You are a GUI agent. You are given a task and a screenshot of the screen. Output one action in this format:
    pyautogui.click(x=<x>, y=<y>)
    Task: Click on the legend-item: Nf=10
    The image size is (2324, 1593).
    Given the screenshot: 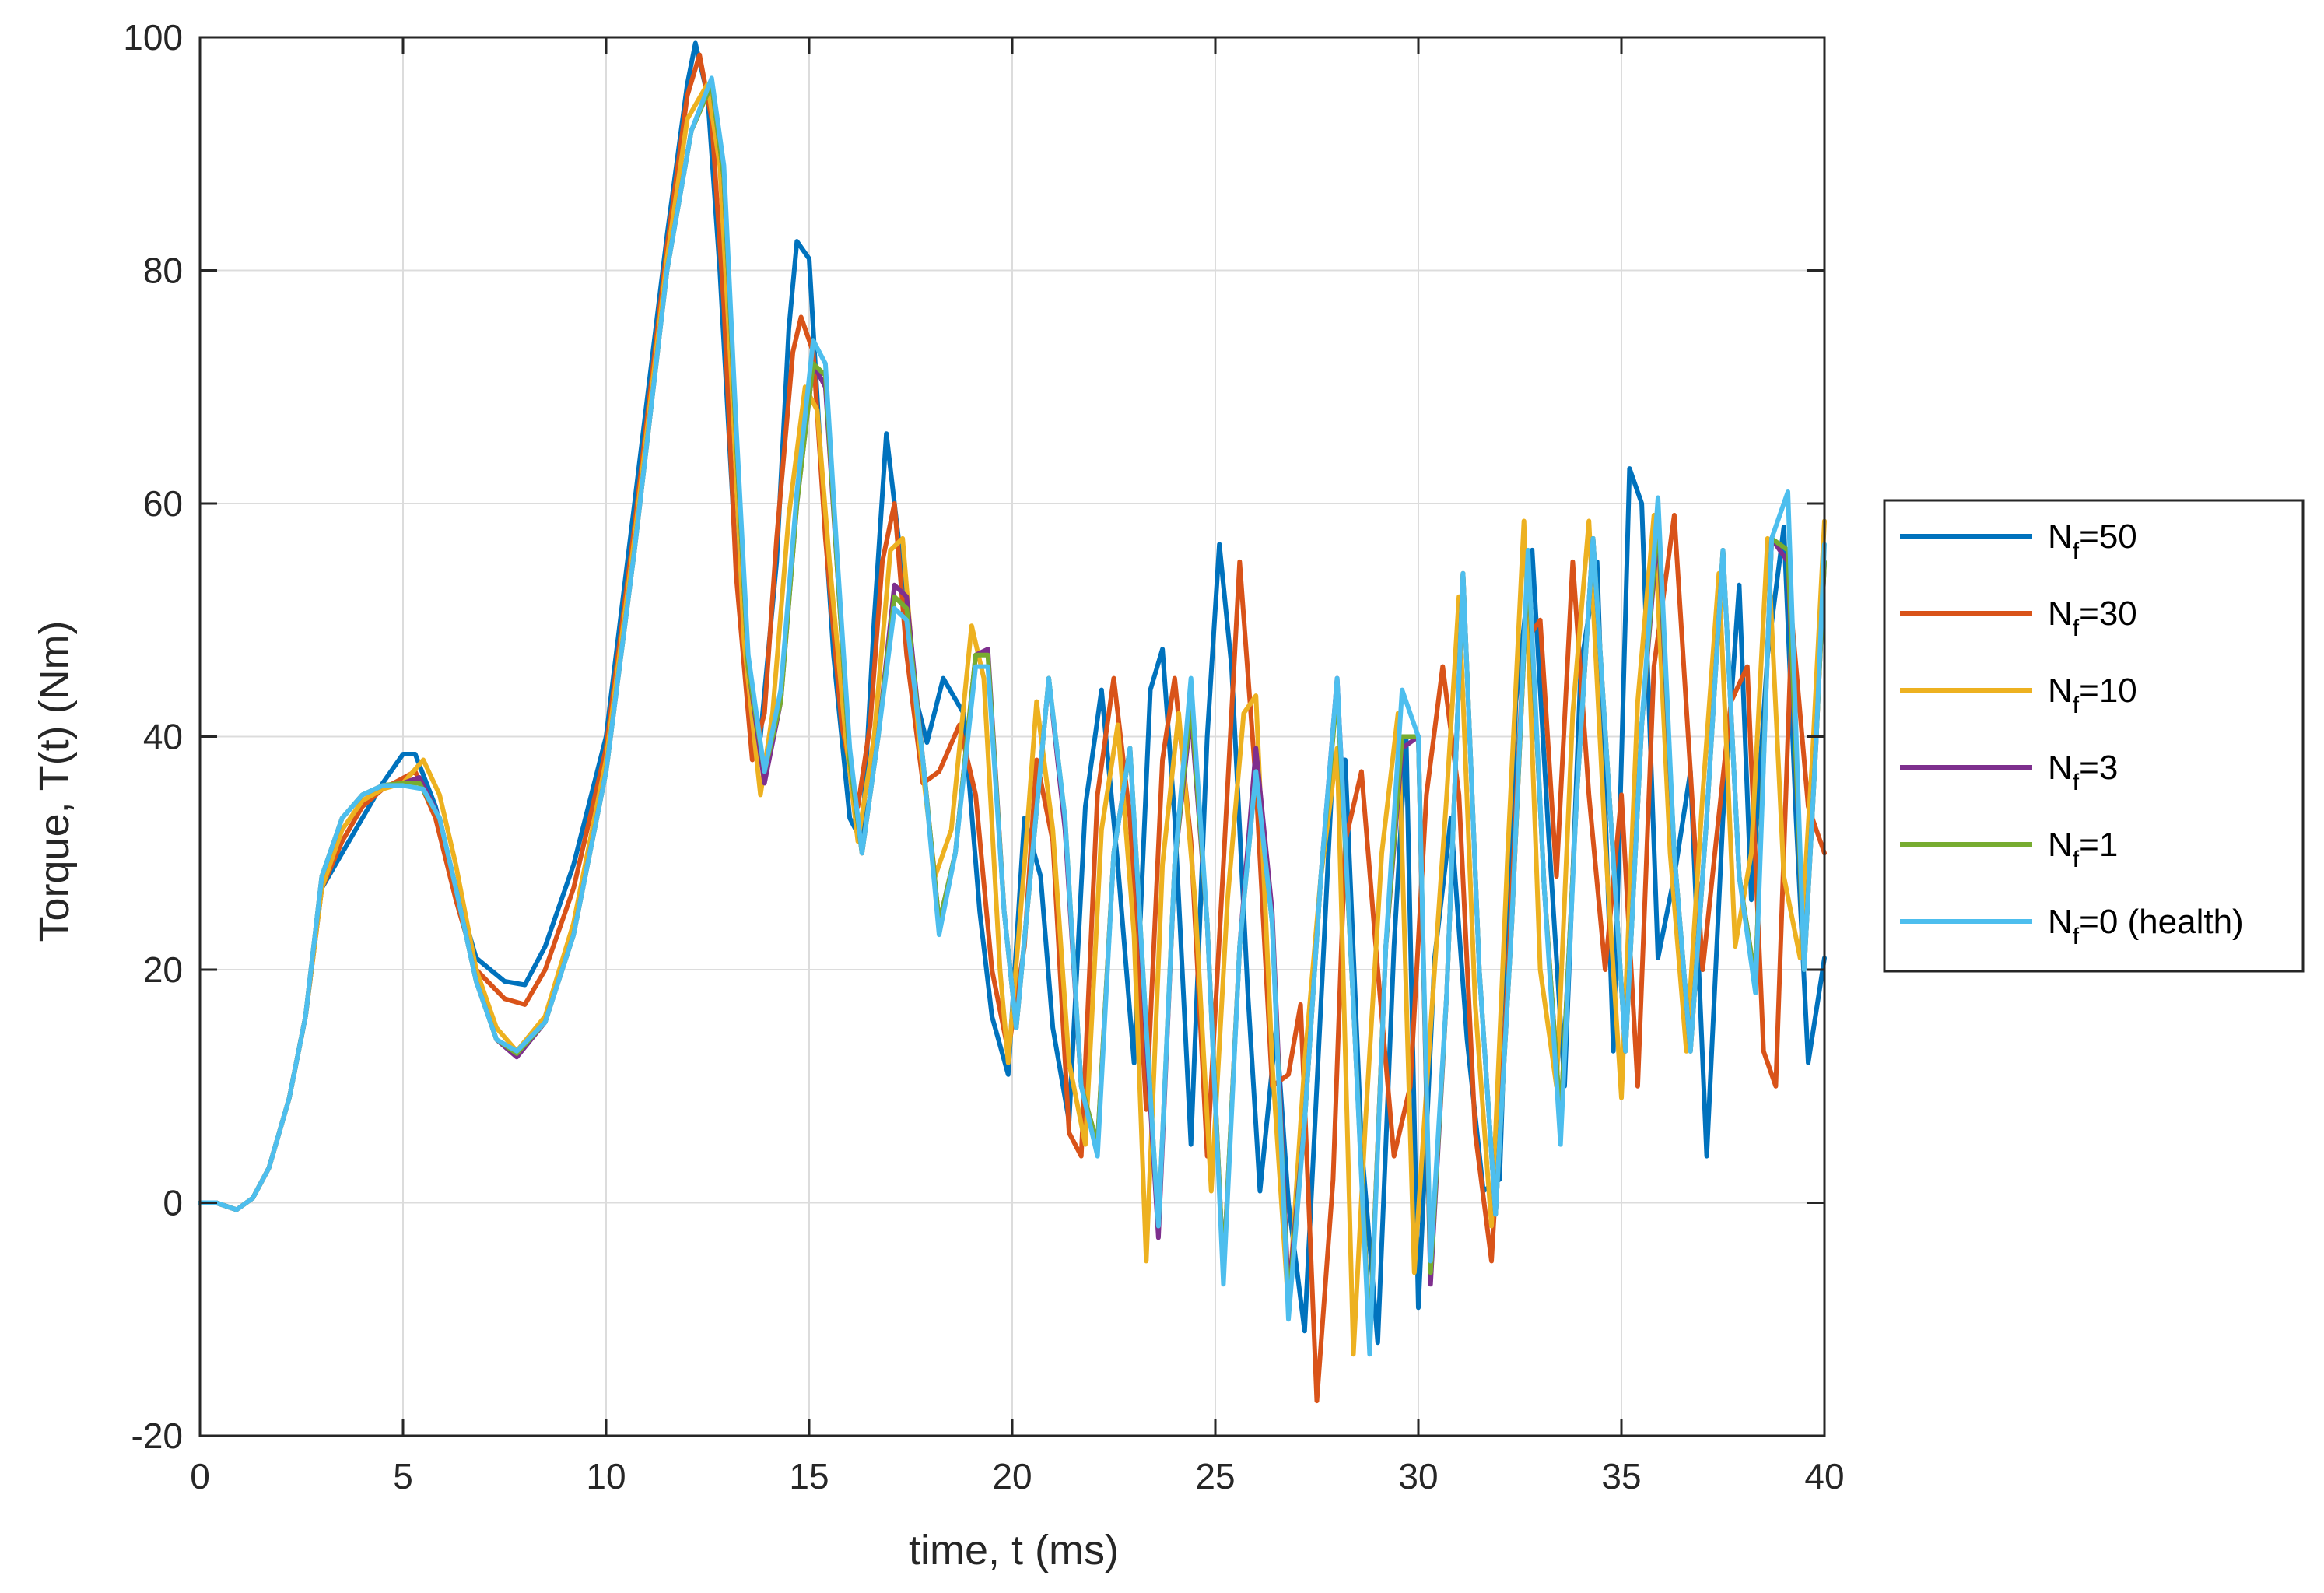 What is the action you would take?
    pyautogui.click(x=2018, y=695)
    